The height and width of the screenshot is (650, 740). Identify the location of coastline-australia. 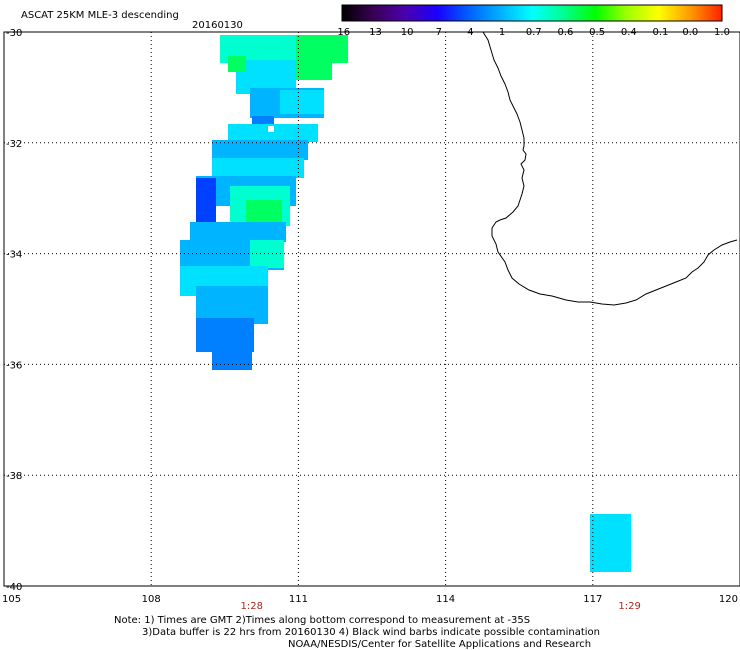
(610, 168).